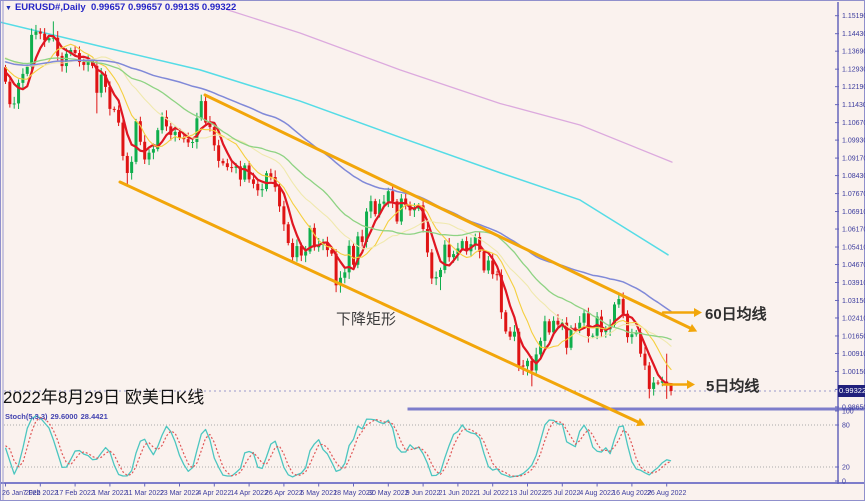 This screenshot has width=865, height=501. What do you see at coordinates (844, 447) in the screenshot?
I see `stoch-scale-labels: 100 80 20 0` at bounding box center [844, 447].